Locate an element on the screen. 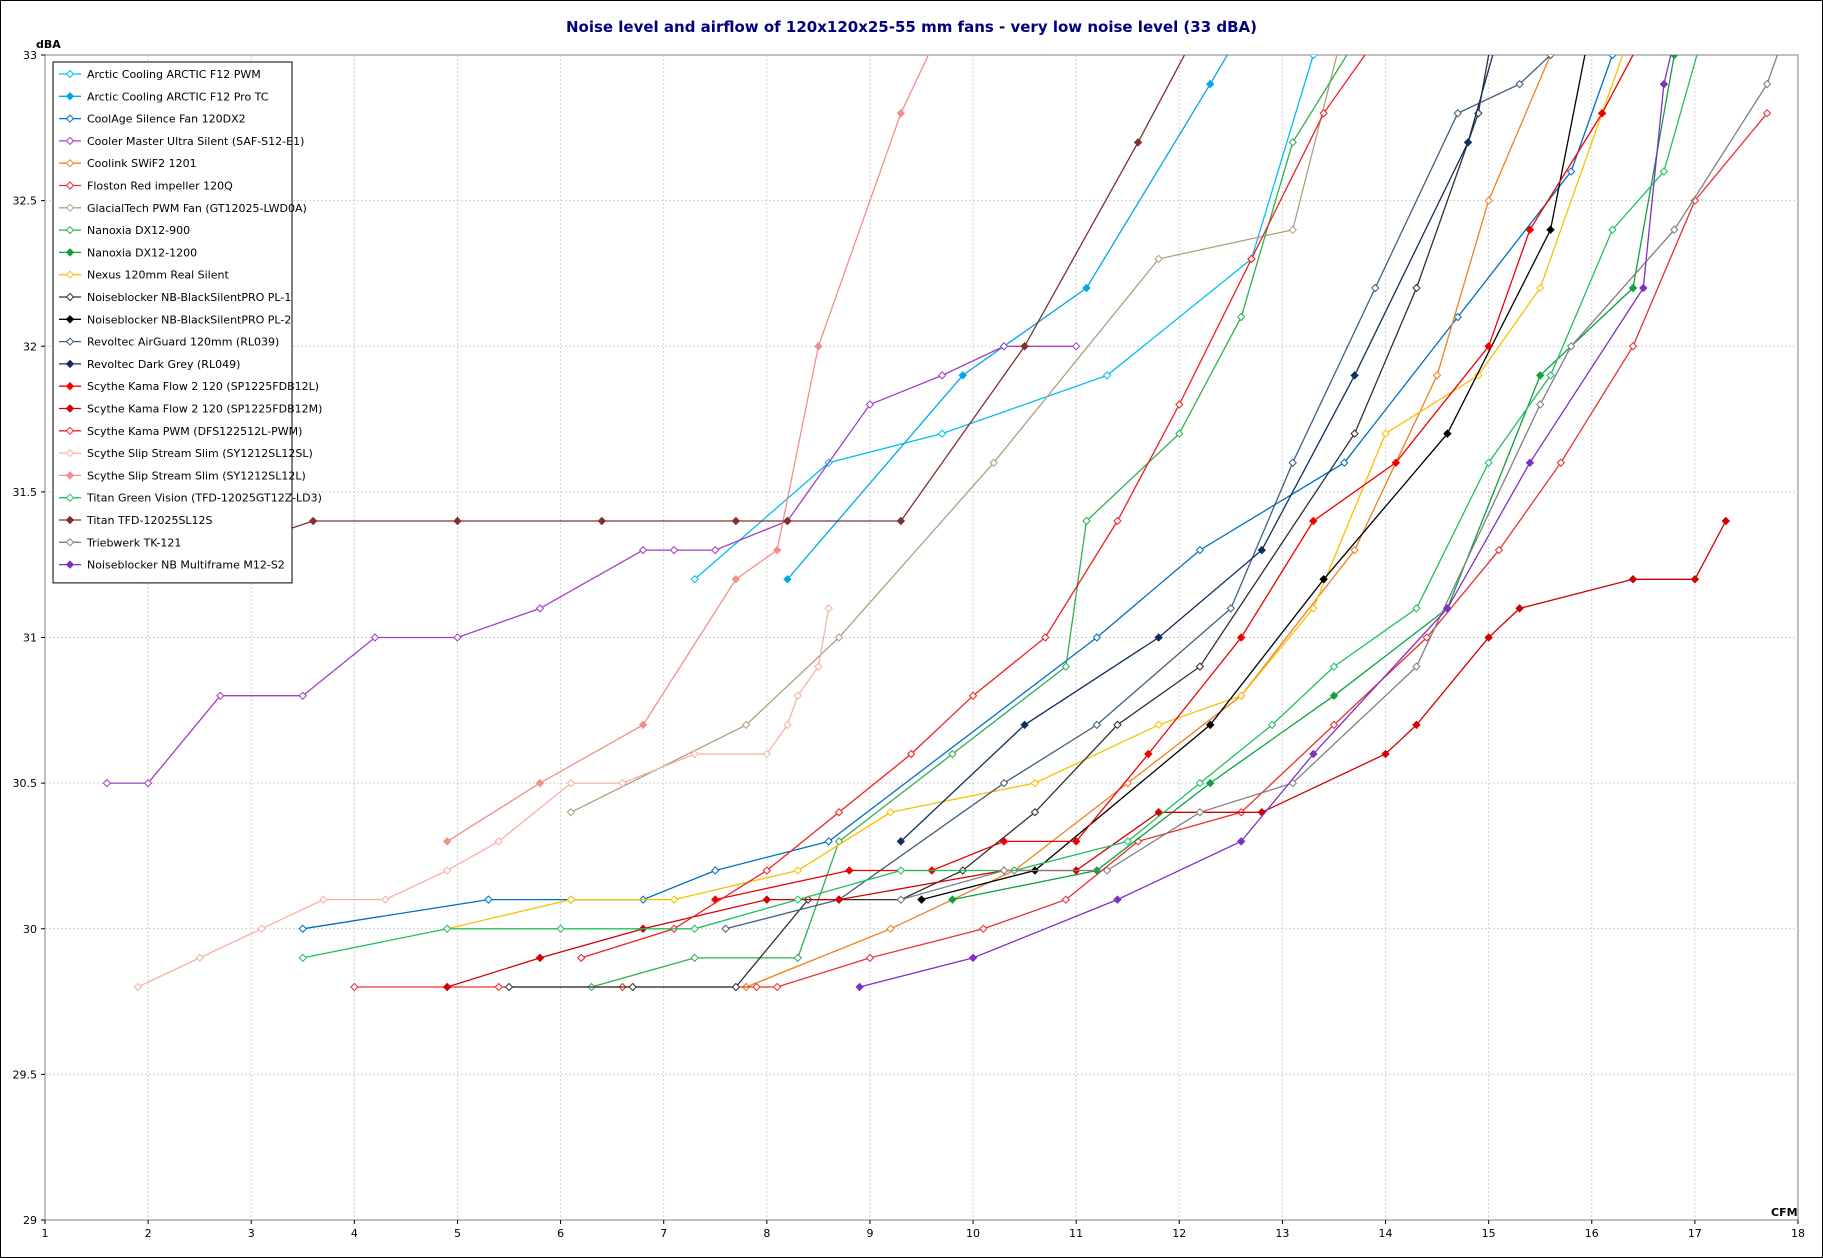  legend-entry: Nexus 120mm Real Silent is located at coordinates (158, 275).